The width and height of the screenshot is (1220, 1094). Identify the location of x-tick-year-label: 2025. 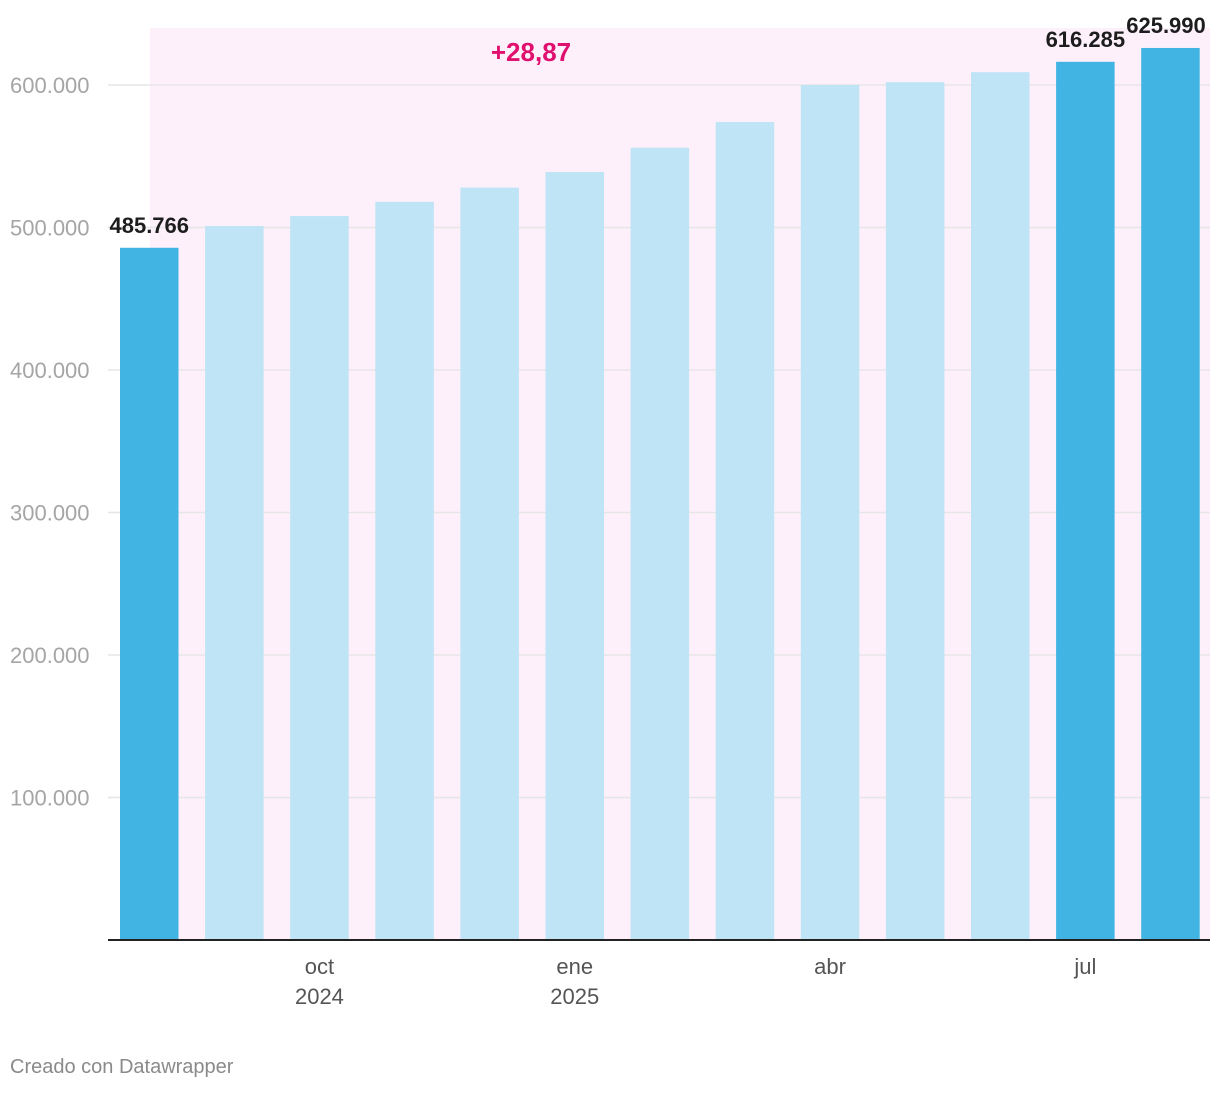
(574, 996).